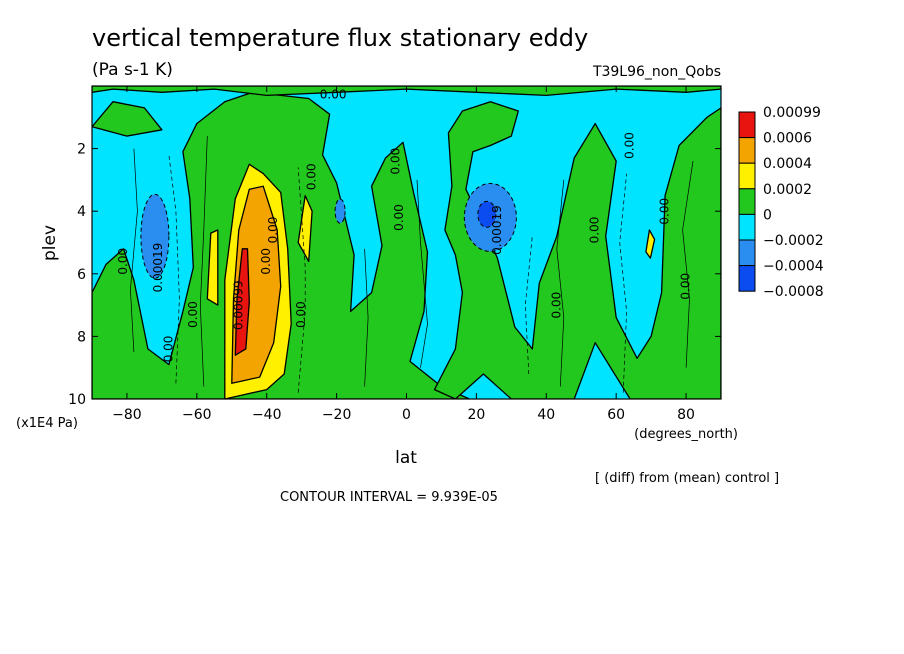  Describe the element at coordinates (787, 139) in the screenshot. I see `colorbar-label: 0.0006` at that location.